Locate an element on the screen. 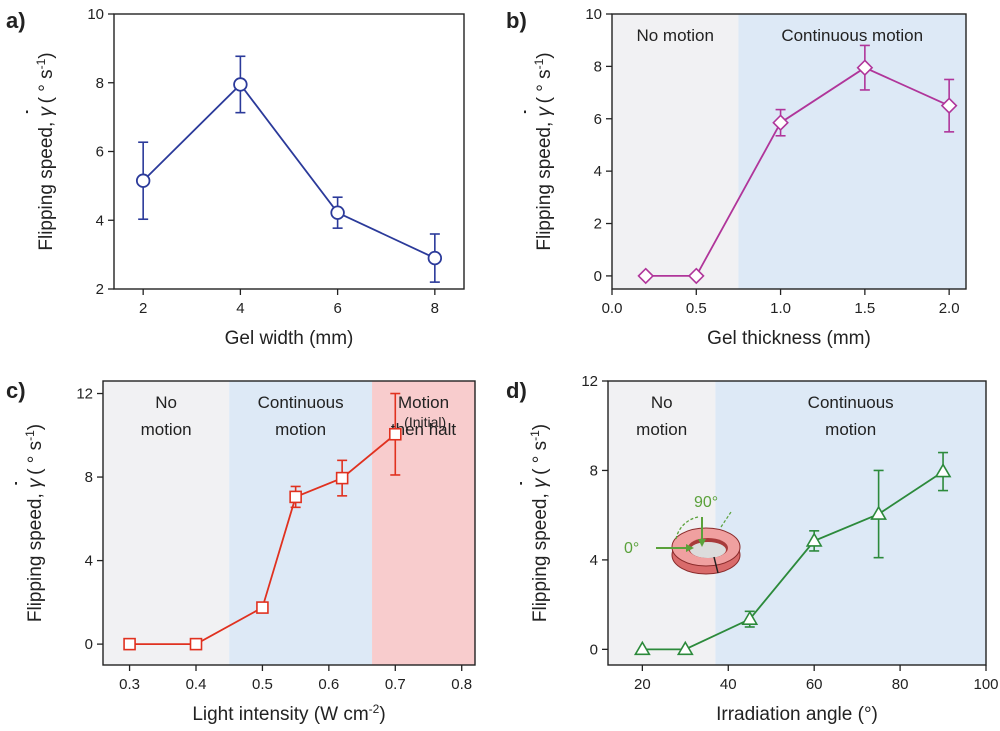  x-axis-label: Light intensity (W cm-2) is located at coordinates (288, 713).